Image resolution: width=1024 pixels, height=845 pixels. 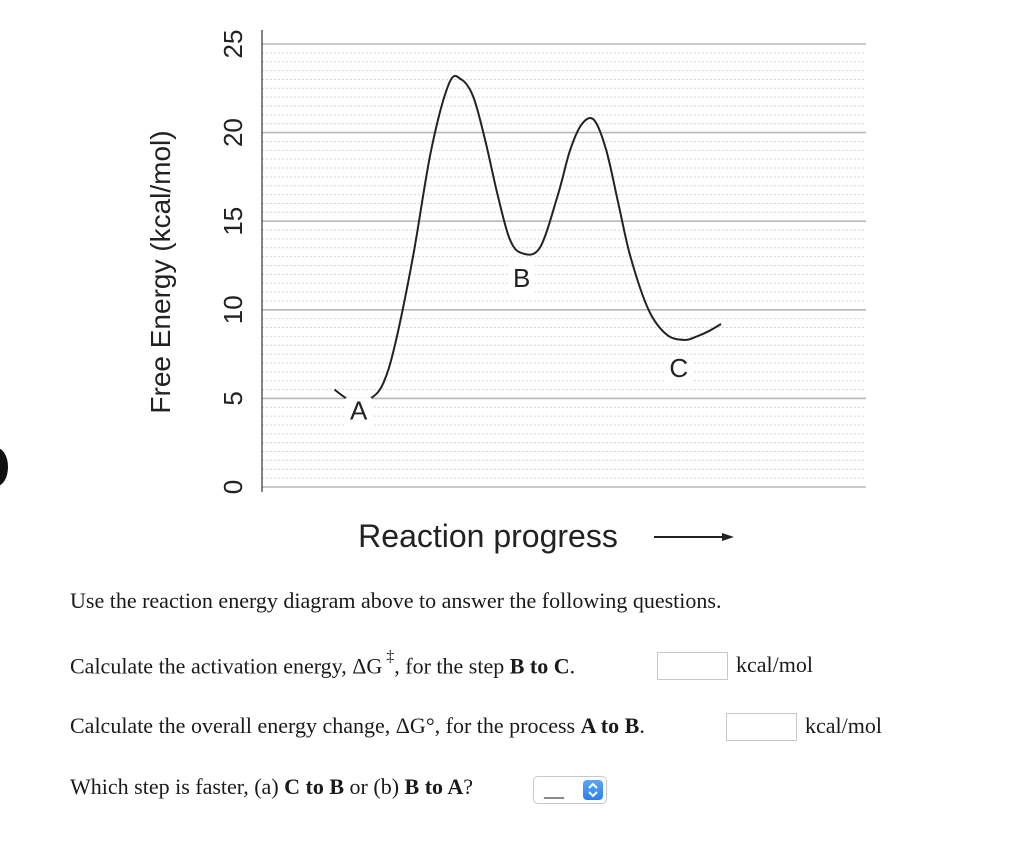 I want to click on q2-process-bold: A to B, so click(x=610, y=725).